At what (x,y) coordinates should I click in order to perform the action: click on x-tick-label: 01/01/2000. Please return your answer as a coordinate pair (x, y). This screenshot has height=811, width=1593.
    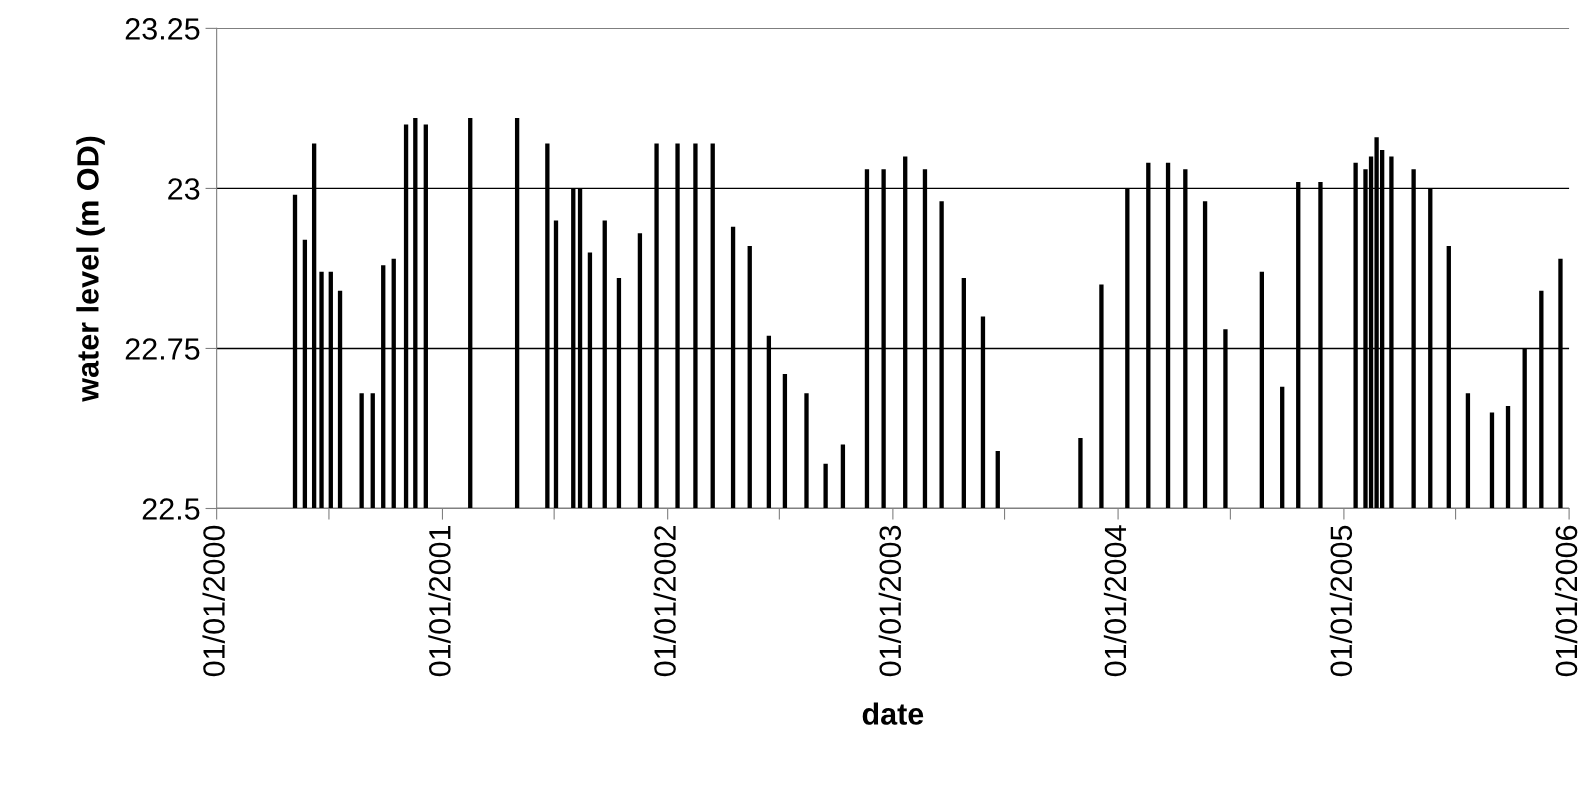
    Looking at the image, I should click on (213, 601).